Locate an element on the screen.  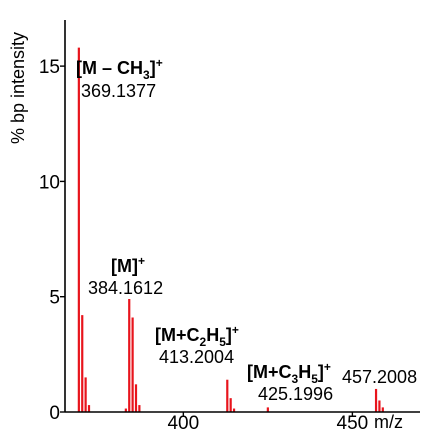
annotation-3-part-6: + is located at coordinates (235, 330).